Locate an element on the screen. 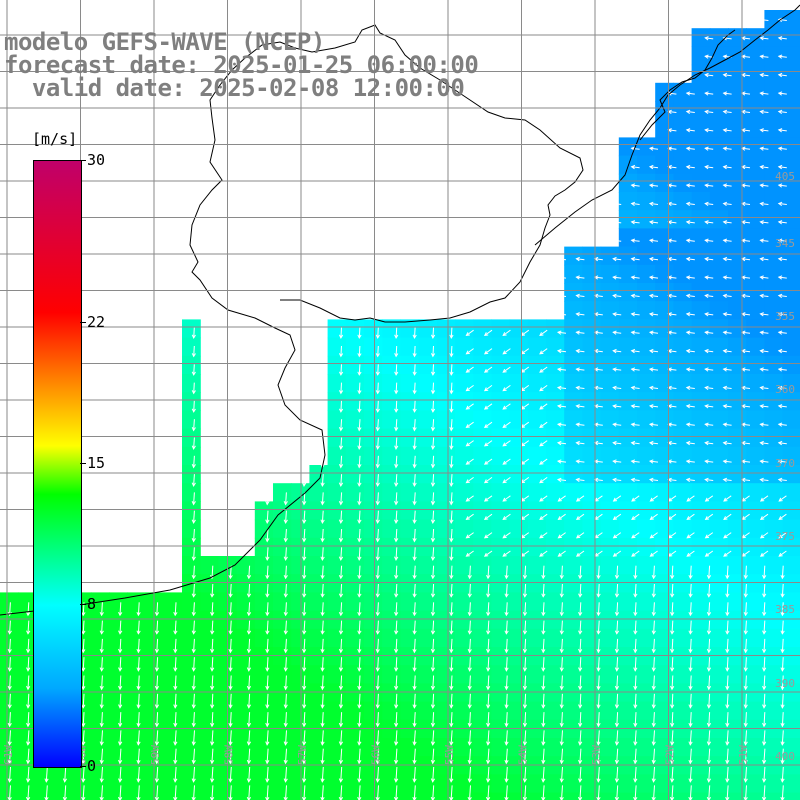  longitude-label: 53W is located at coordinates (596, 755).